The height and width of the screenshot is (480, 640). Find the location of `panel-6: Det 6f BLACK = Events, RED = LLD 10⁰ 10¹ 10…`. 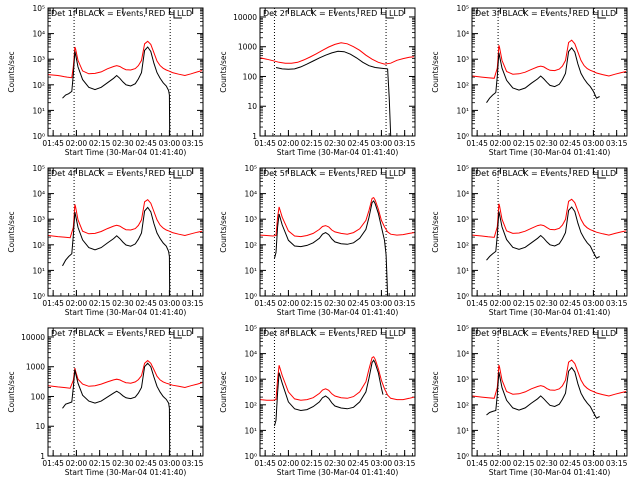

panel-6: Det 6f BLACK = Events, RED = LLD 10⁰ 10¹ 10… is located at coordinates (529, 240).